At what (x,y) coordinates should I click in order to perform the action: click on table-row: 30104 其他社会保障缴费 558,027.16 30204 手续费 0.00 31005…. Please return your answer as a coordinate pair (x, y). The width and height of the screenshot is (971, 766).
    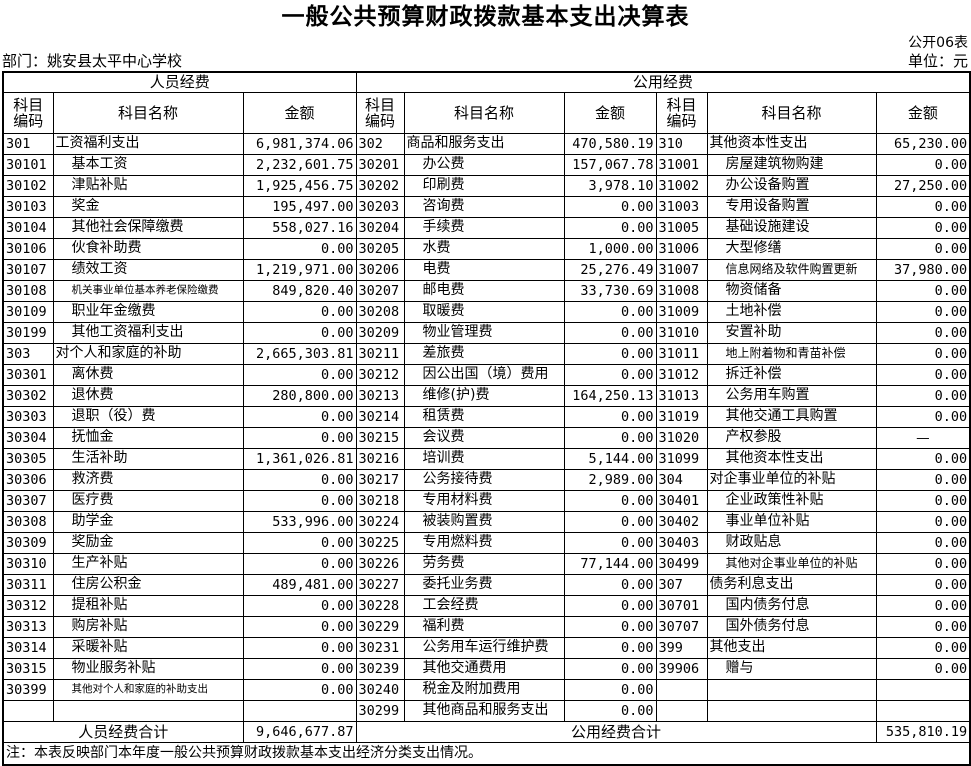
    Looking at the image, I should click on (486, 228).